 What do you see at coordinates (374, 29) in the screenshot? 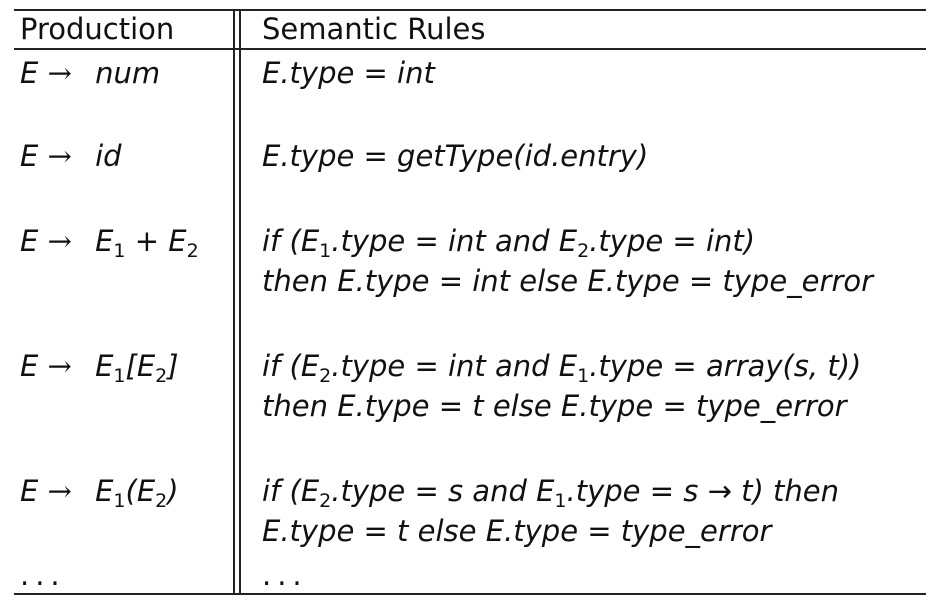
I see `header-semantic-rules: Semantic Rules` at bounding box center [374, 29].